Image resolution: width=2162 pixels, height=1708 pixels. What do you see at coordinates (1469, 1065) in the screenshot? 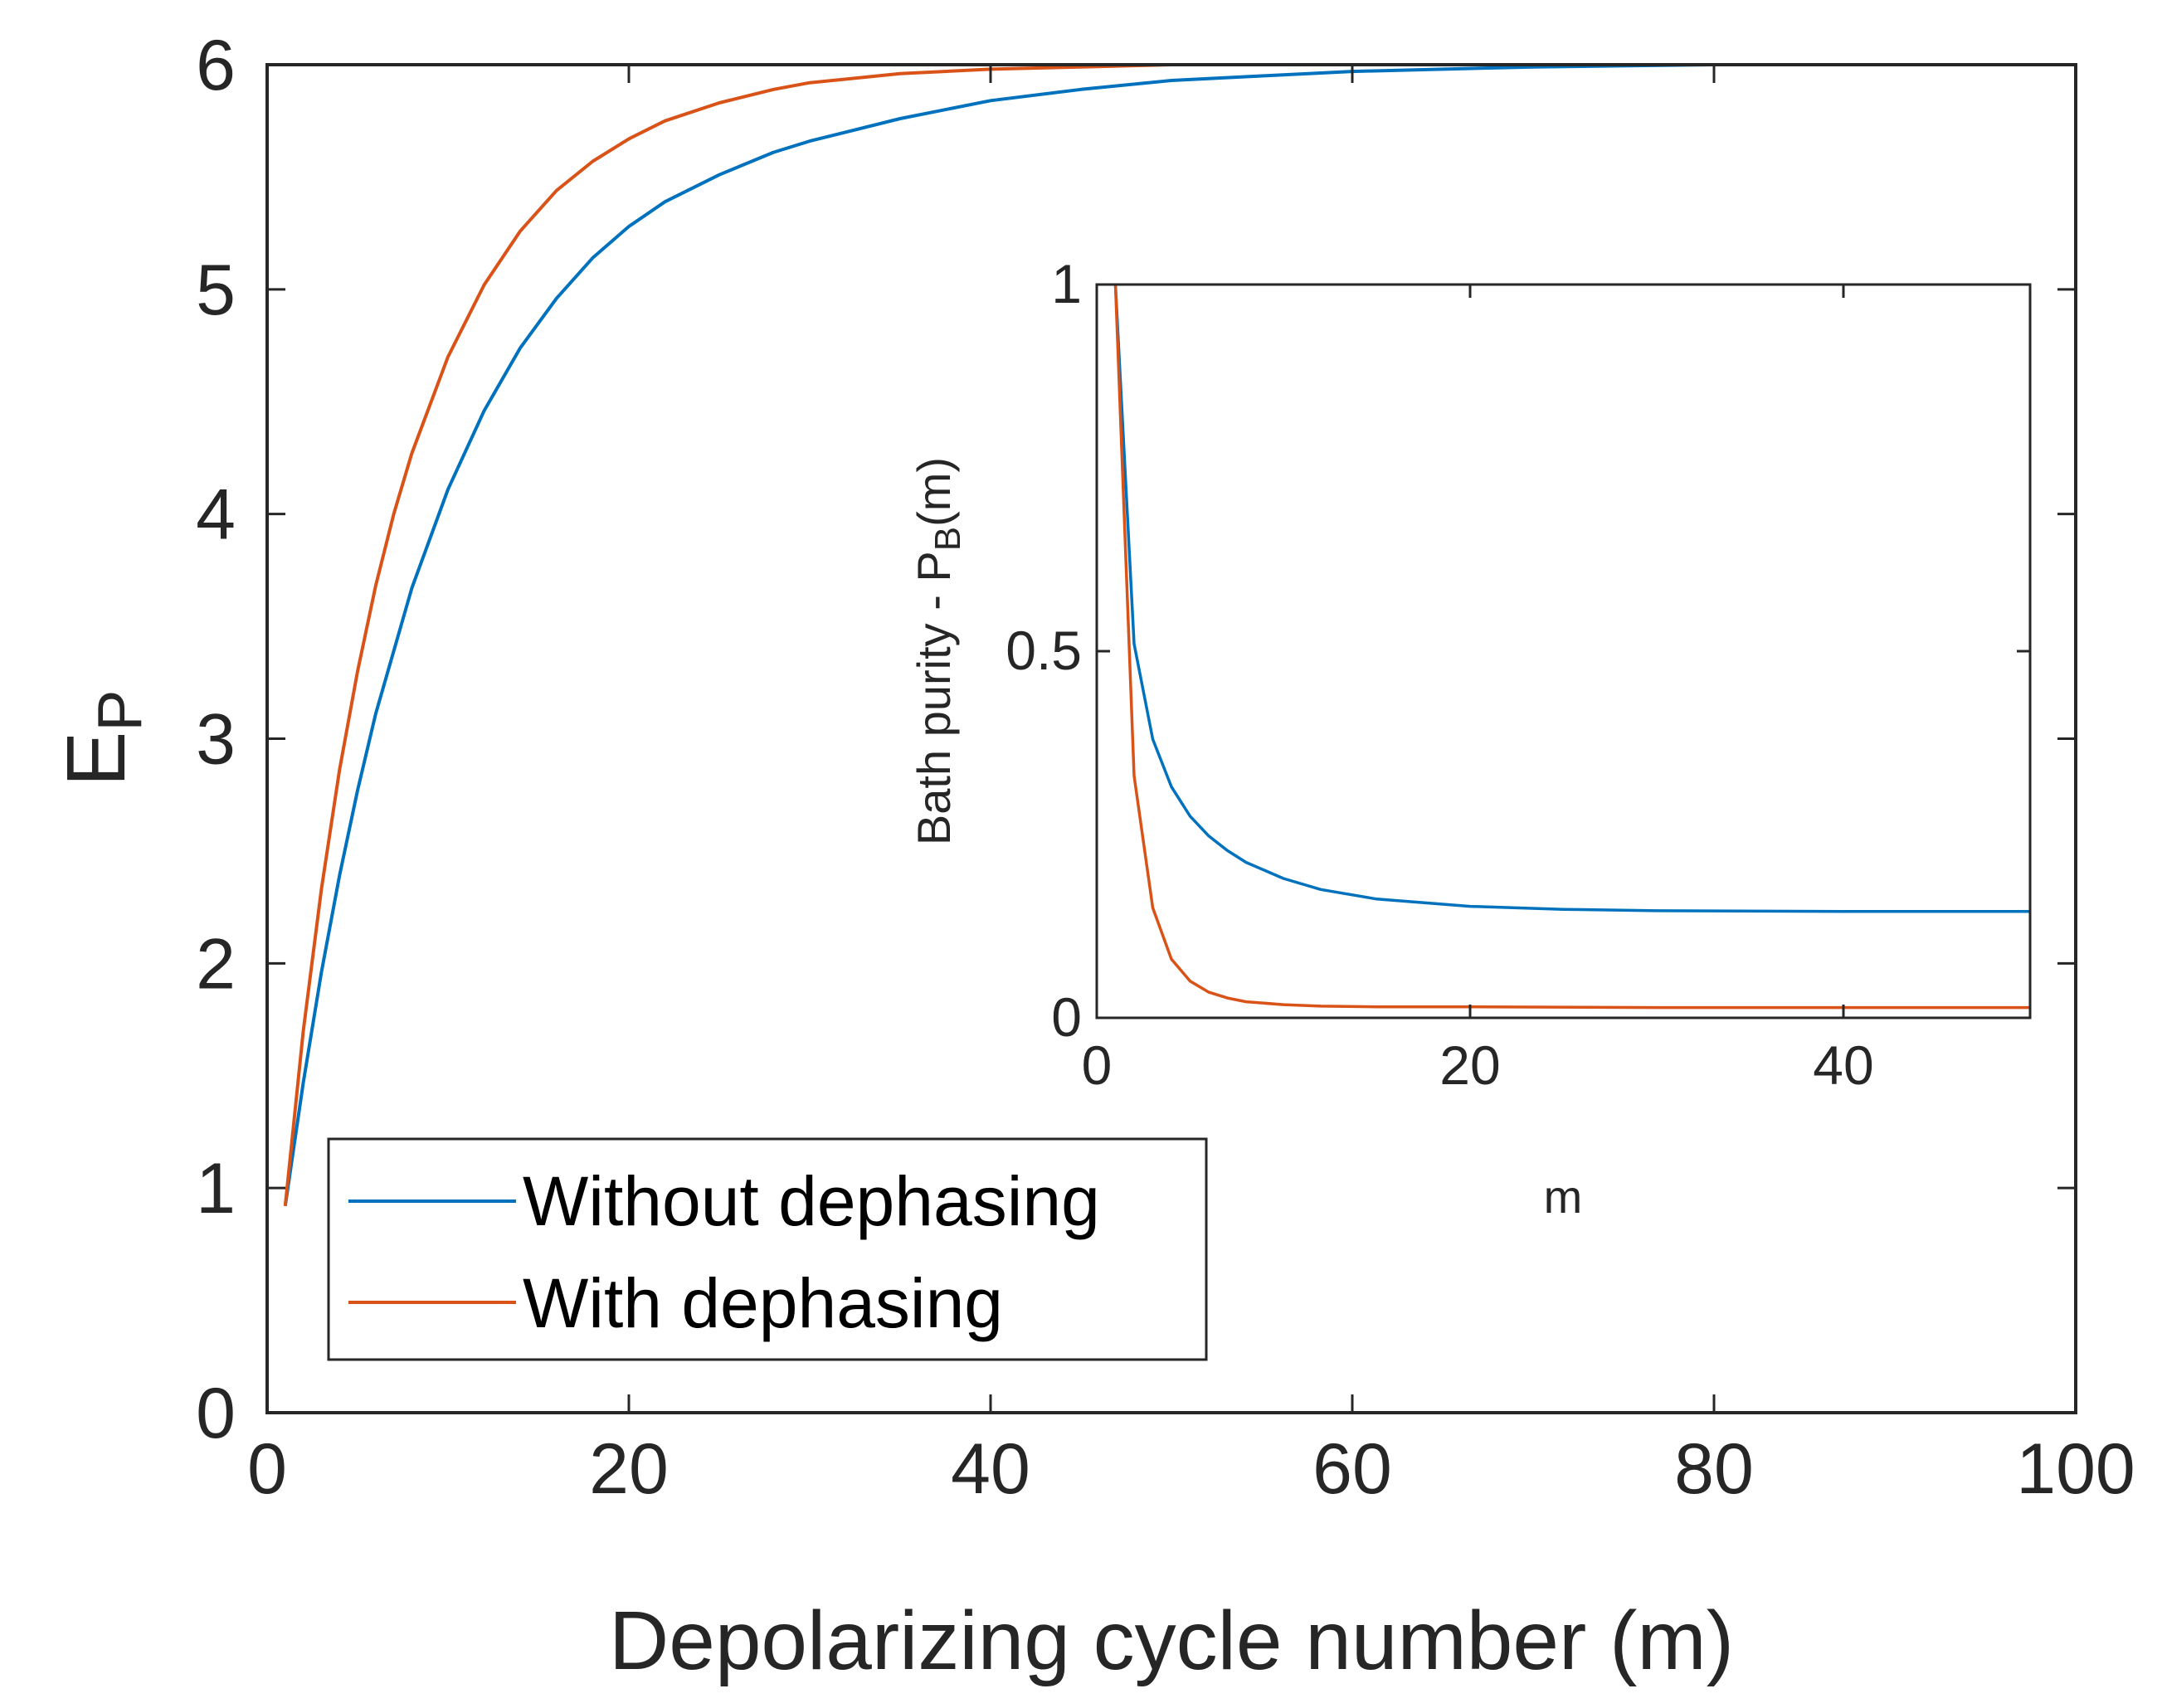
I see `inset-x-tick-label: 20` at bounding box center [1469, 1065].